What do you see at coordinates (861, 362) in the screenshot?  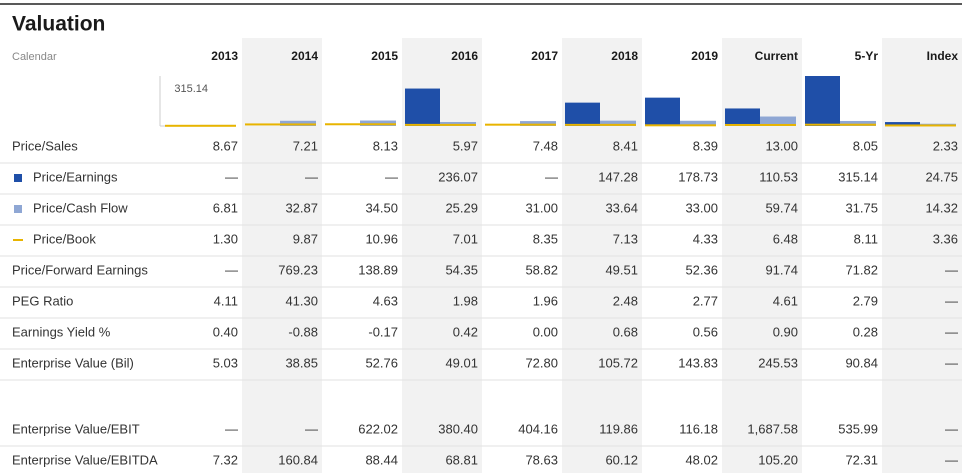 I see `cell: 90.84` at bounding box center [861, 362].